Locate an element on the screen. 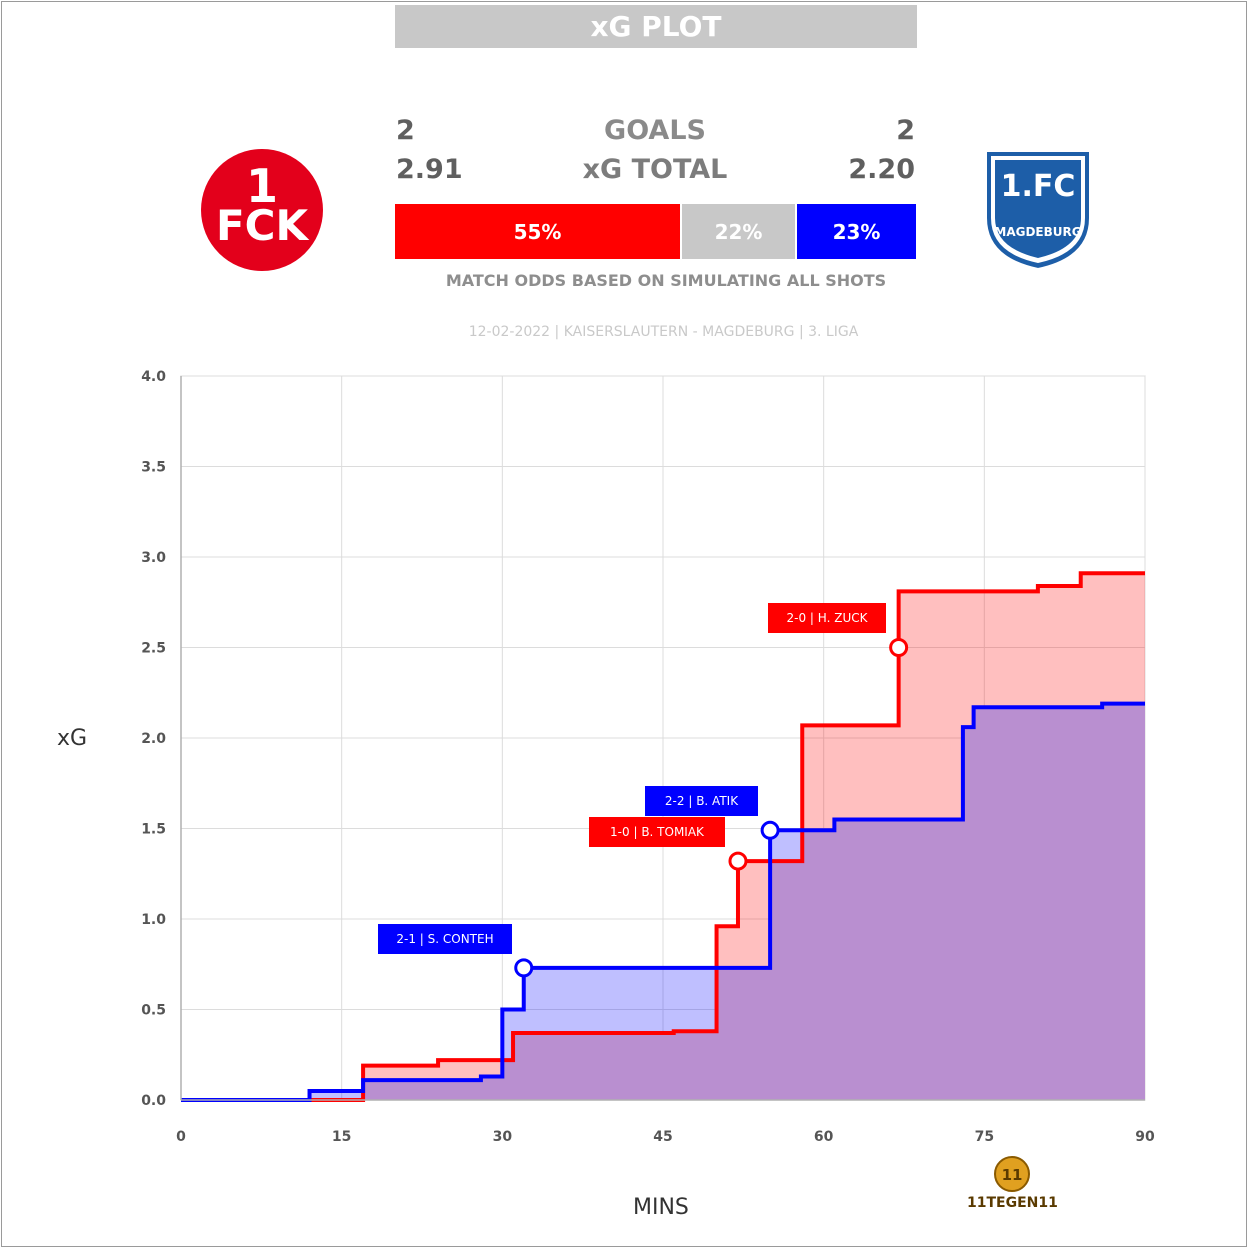 The height and width of the screenshot is (1250, 1250). away-win-odds: 23% is located at coordinates (856, 231).